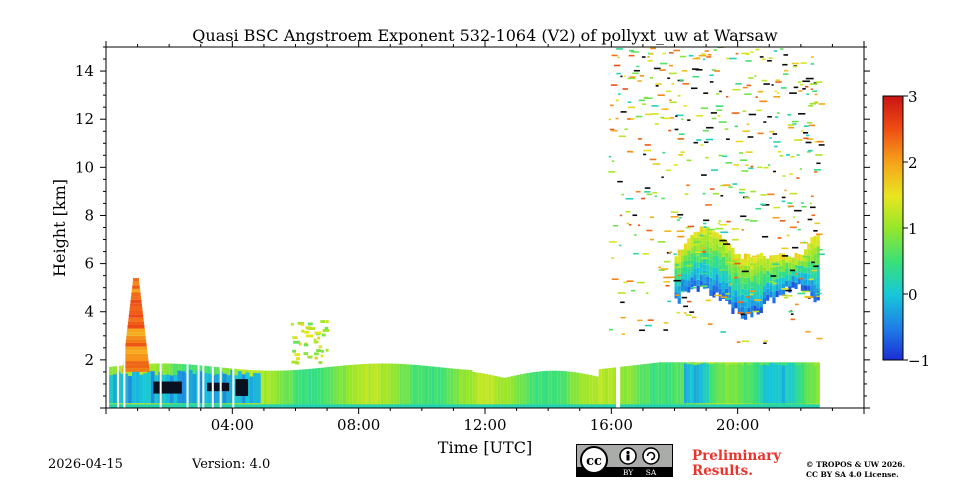 The width and height of the screenshot is (960, 480). What do you see at coordinates (358, 425) in the screenshot?
I see `x-tick-label: 08:00` at bounding box center [358, 425].